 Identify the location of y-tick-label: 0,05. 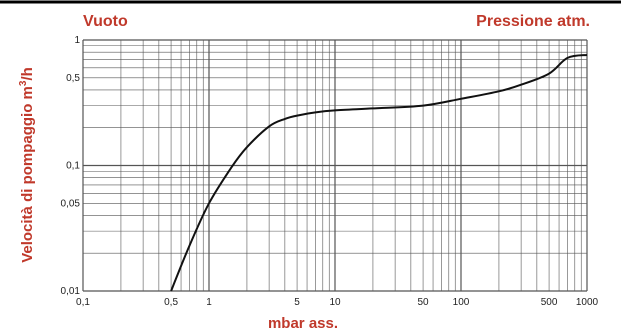
(71, 203).